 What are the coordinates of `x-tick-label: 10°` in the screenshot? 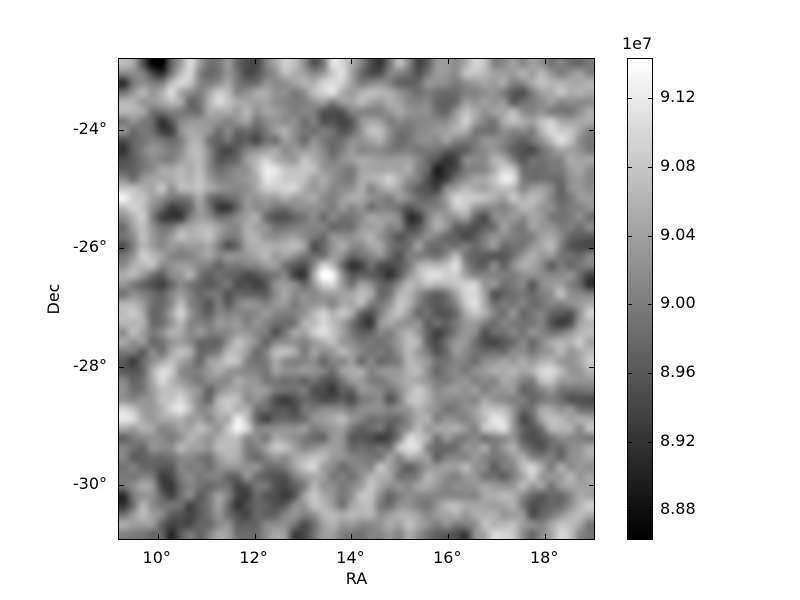 It's located at (156, 557).